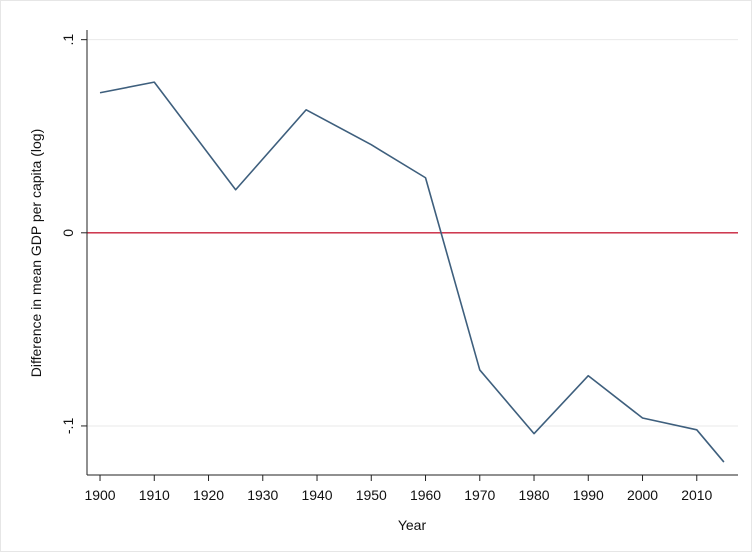 This screenshot has width=752, height=552. What do you see at coordinates (68, 233) in the screenshot?
I see `y-tick-label: 0` at bounding box center [68, 233].